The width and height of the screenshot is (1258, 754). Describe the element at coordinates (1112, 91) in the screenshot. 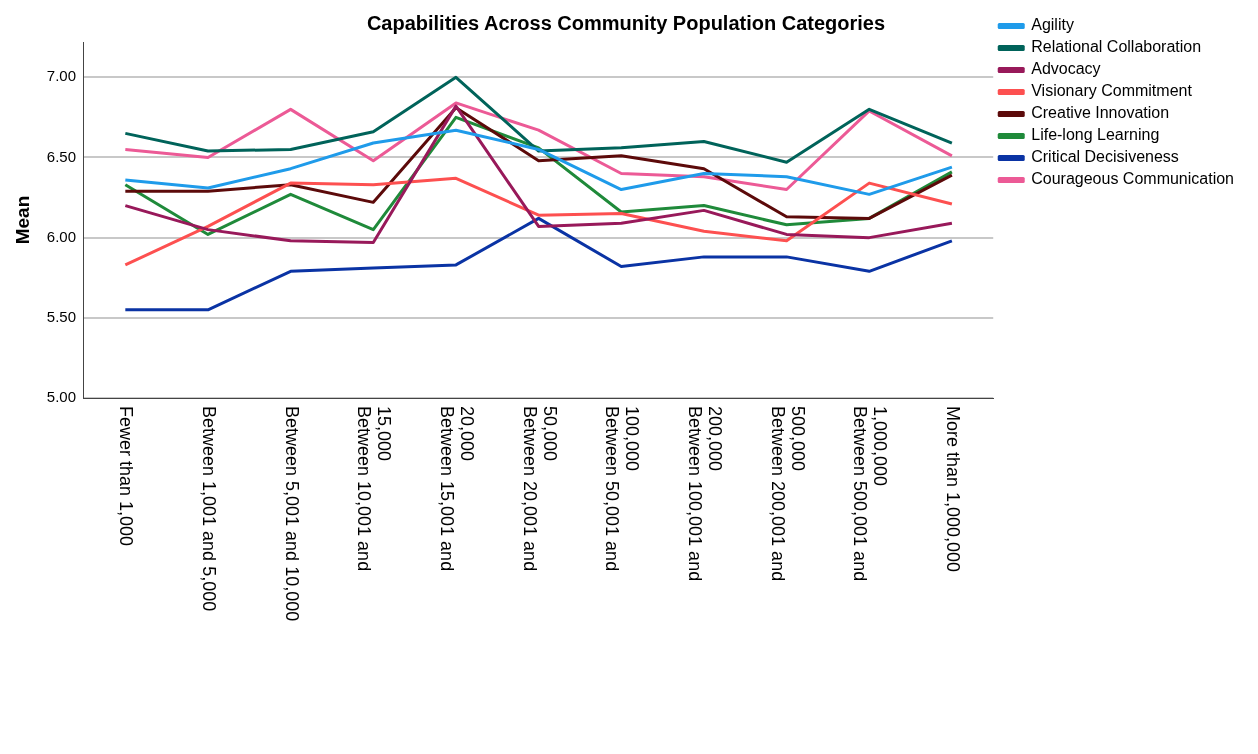

I see `legend-label: Visionary Commitment` at that location.